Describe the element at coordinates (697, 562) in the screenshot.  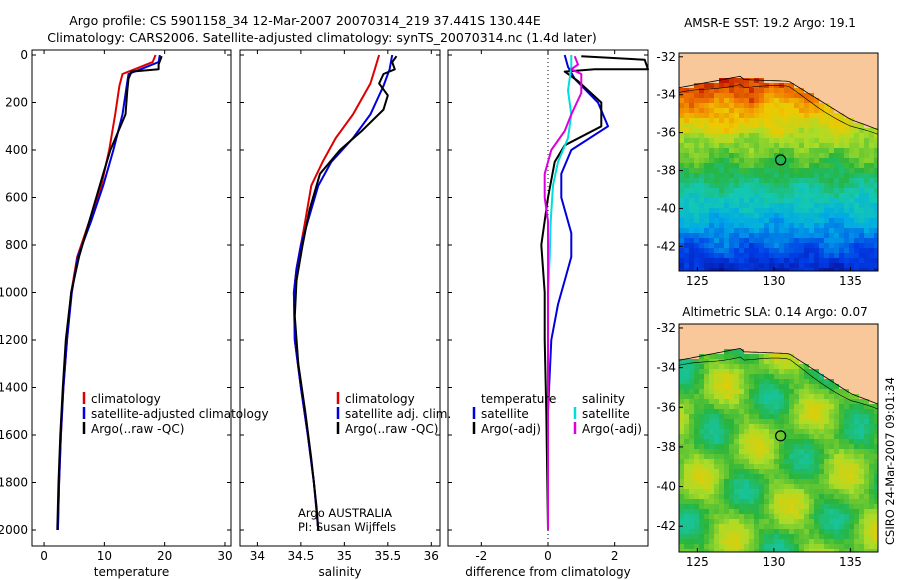
I see `x-tick-label: 125` at that location.